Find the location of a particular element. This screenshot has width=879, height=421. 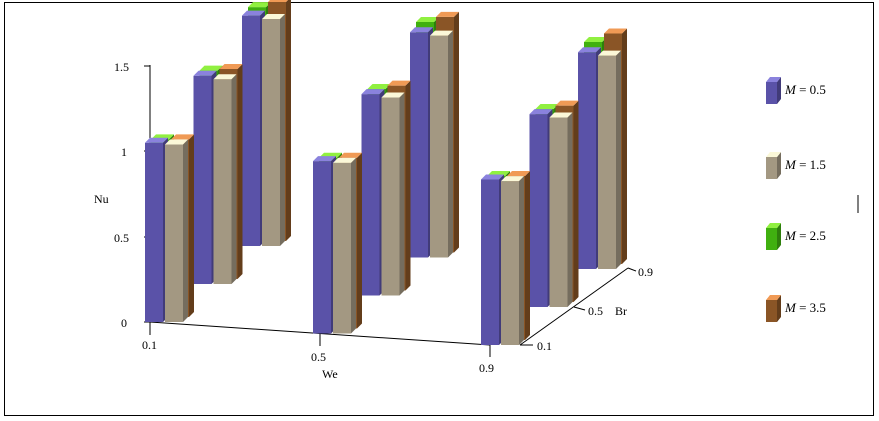

bar-m15-we2-br2 is located at coordinates (609, 159).